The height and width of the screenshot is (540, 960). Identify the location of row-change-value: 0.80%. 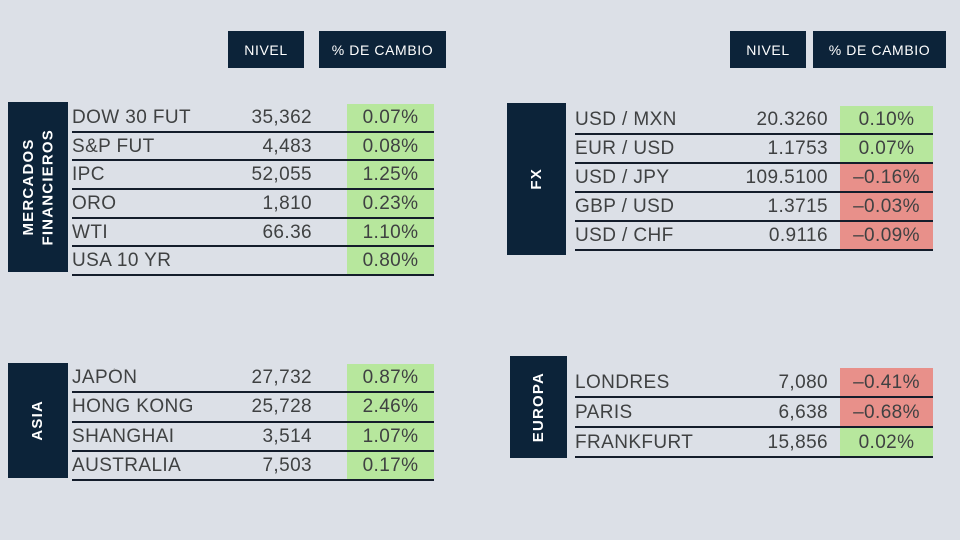
(390, 261).